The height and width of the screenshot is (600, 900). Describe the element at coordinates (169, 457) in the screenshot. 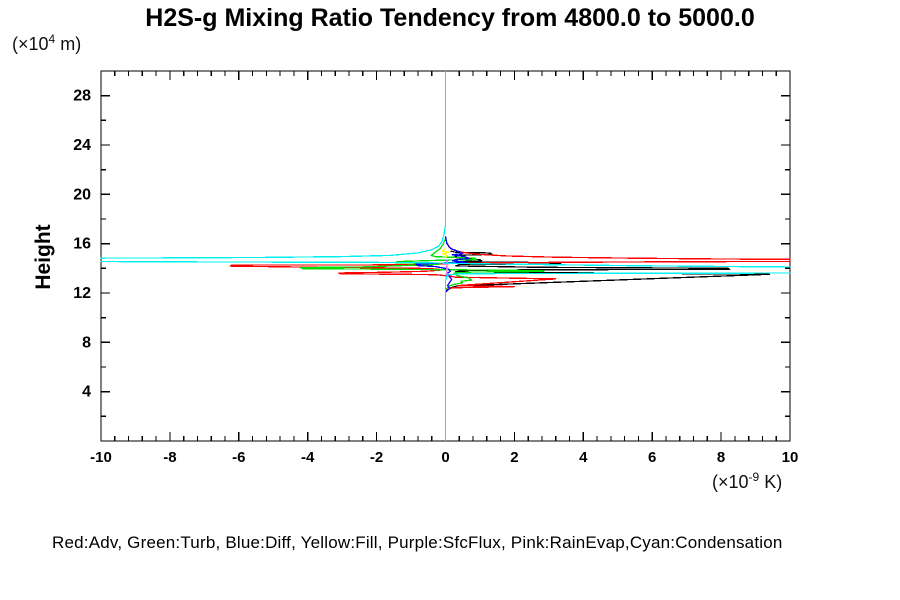

I see `x-tick-label: -8` at that location.